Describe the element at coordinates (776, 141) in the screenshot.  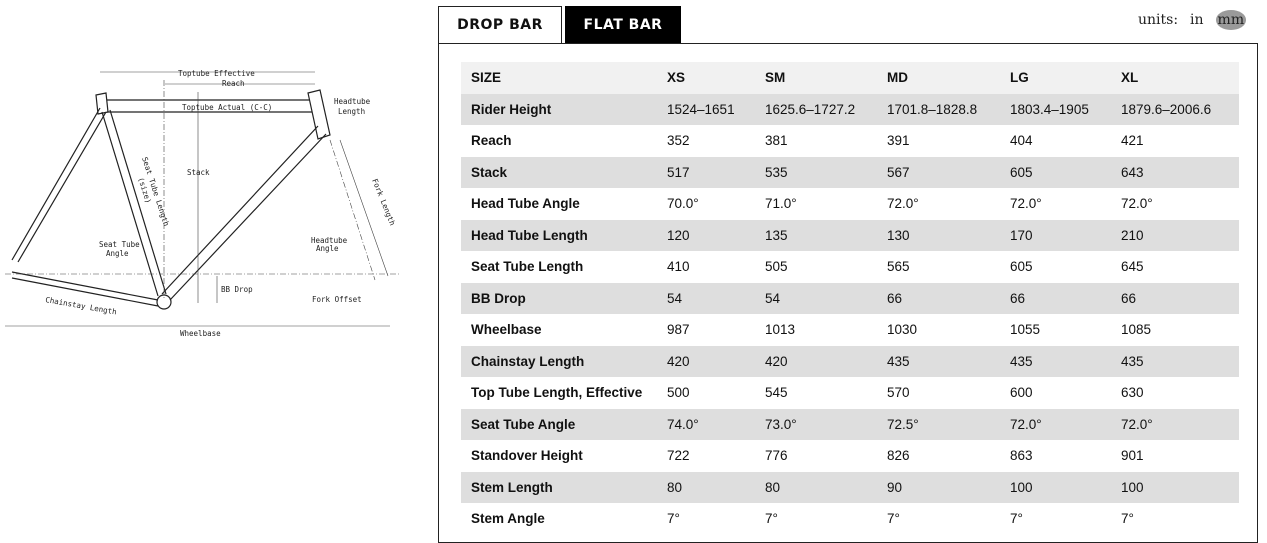
I see `table-cell: 381` at that location.